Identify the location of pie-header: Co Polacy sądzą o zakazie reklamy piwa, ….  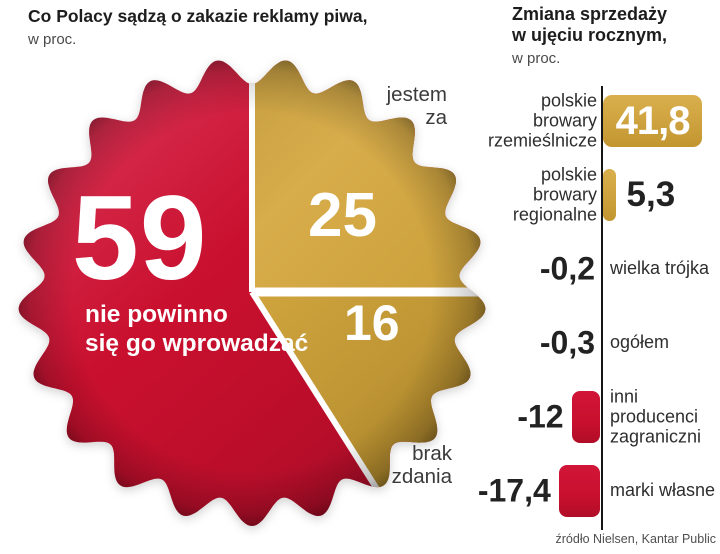
(197, 27).